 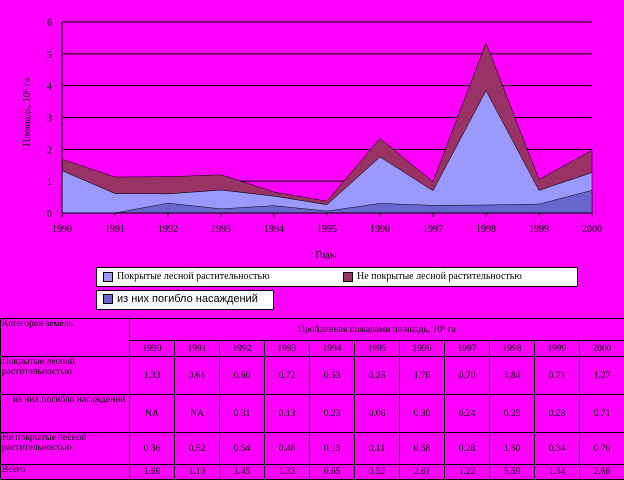 I want to click on table-cell: 1.69, so click(x=152, y=472).